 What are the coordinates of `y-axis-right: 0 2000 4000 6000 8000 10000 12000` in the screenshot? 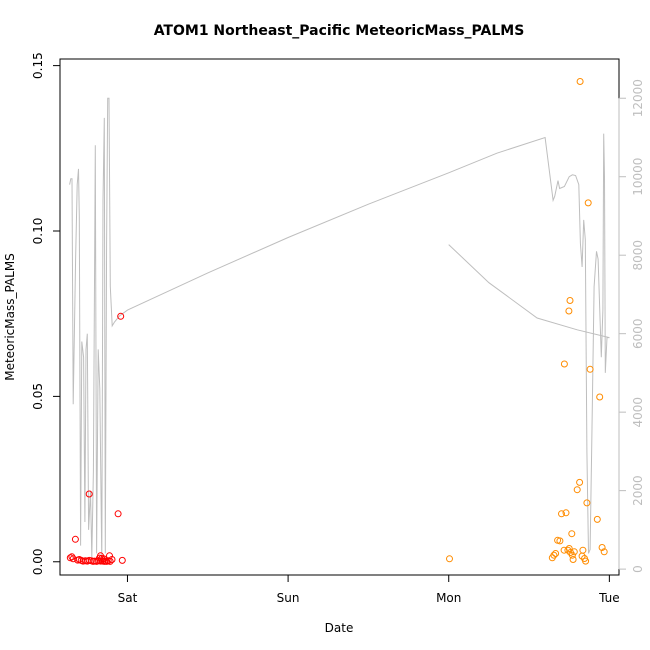 It's located at (631, 326).